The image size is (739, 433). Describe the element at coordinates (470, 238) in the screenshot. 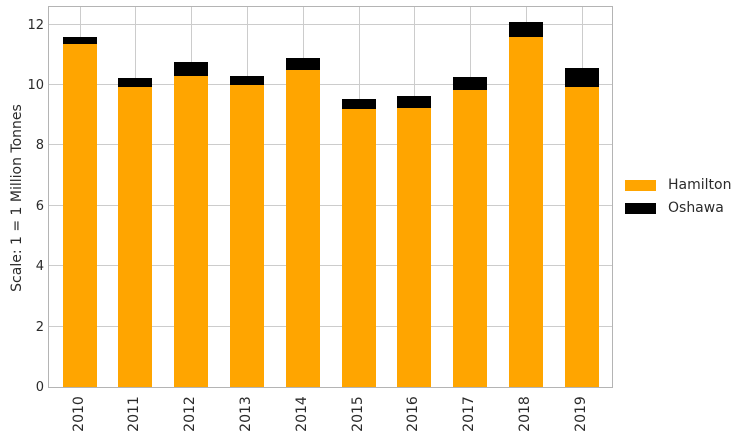

I see `bar-segment-hamilton-2017` at that location.